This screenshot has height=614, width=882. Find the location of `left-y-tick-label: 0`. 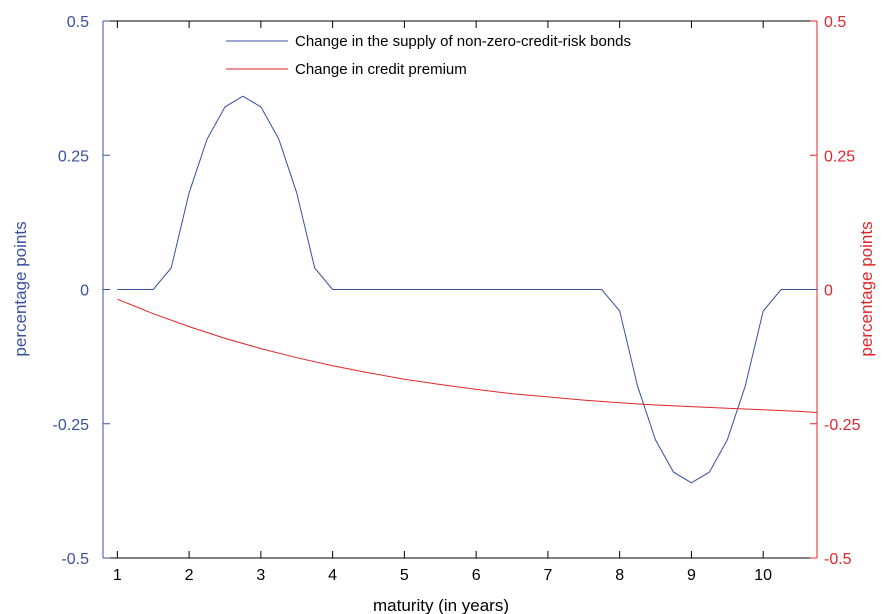

left-y-tick-label: 0 is located at coordinates (84, 291).